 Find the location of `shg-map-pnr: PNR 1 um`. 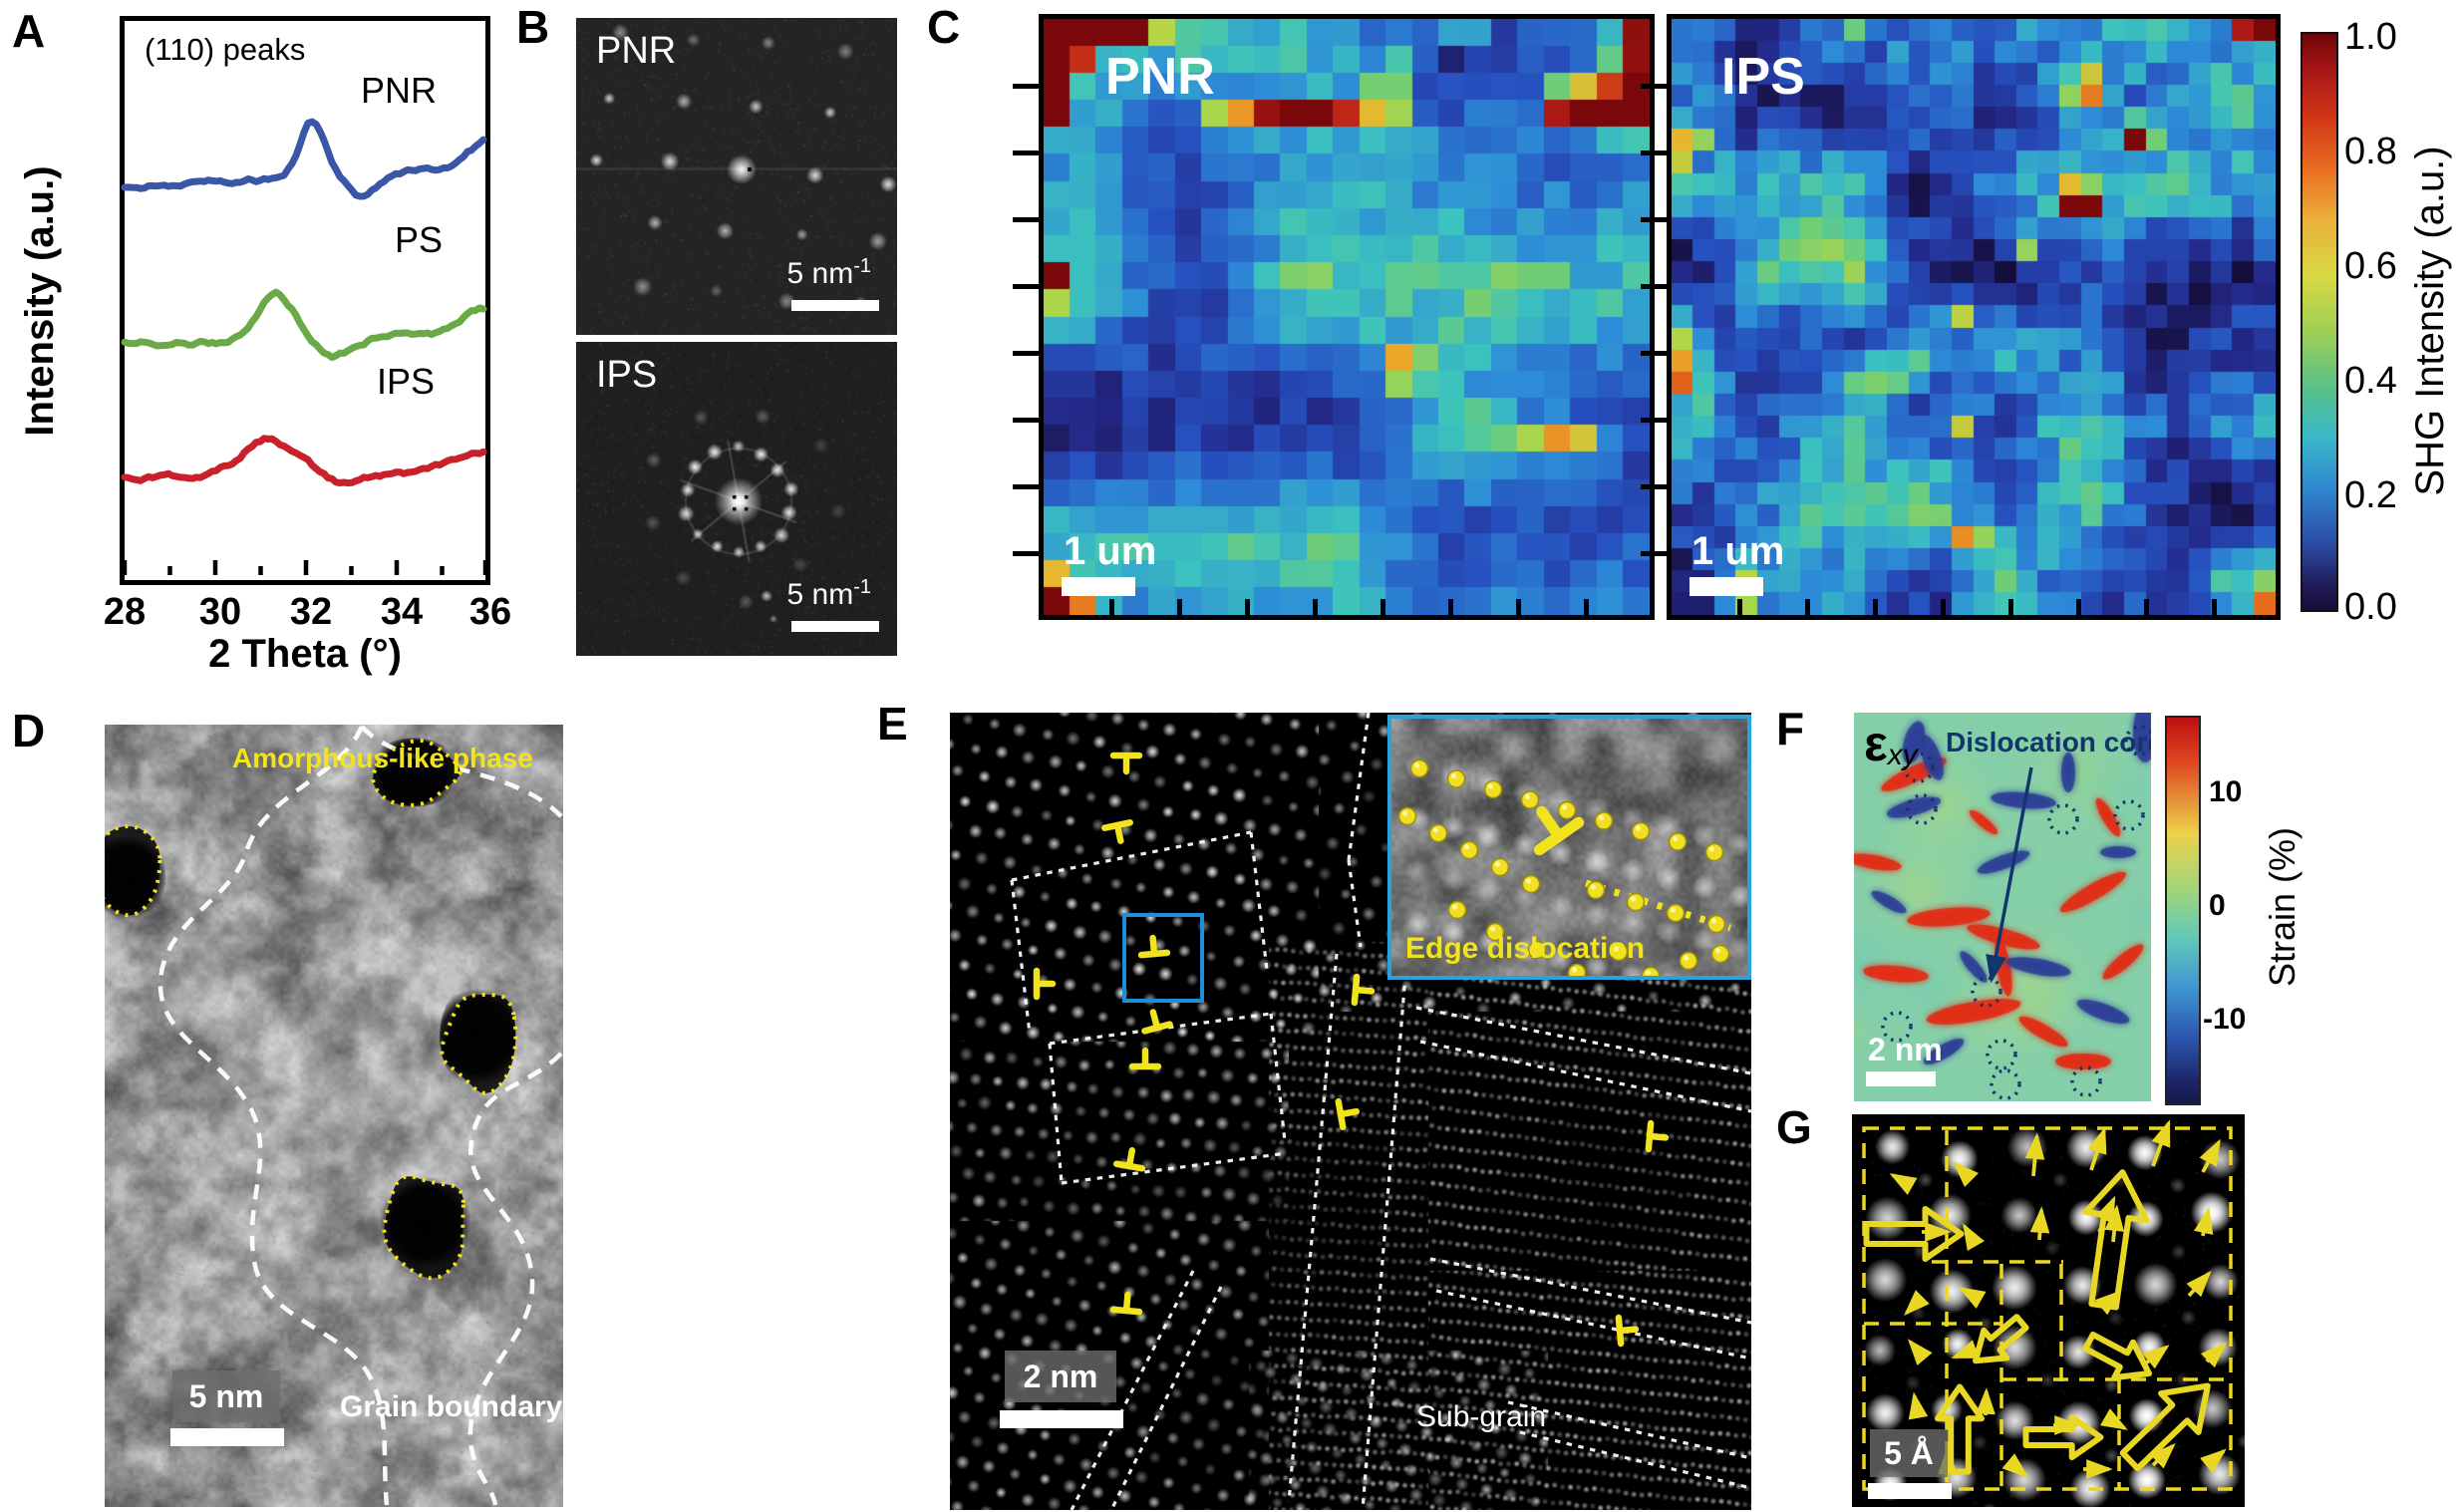

shg-map-pnr: PNR 1 um is located at coordinates (1334, 317).